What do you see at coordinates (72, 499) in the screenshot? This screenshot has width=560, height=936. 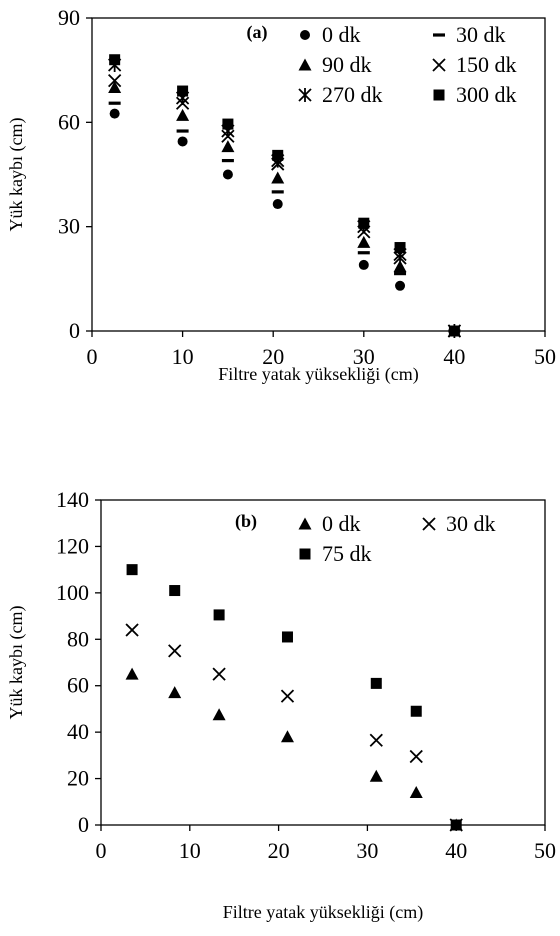 I see `y-tick-label: 140` at bounding box center [72, 499].